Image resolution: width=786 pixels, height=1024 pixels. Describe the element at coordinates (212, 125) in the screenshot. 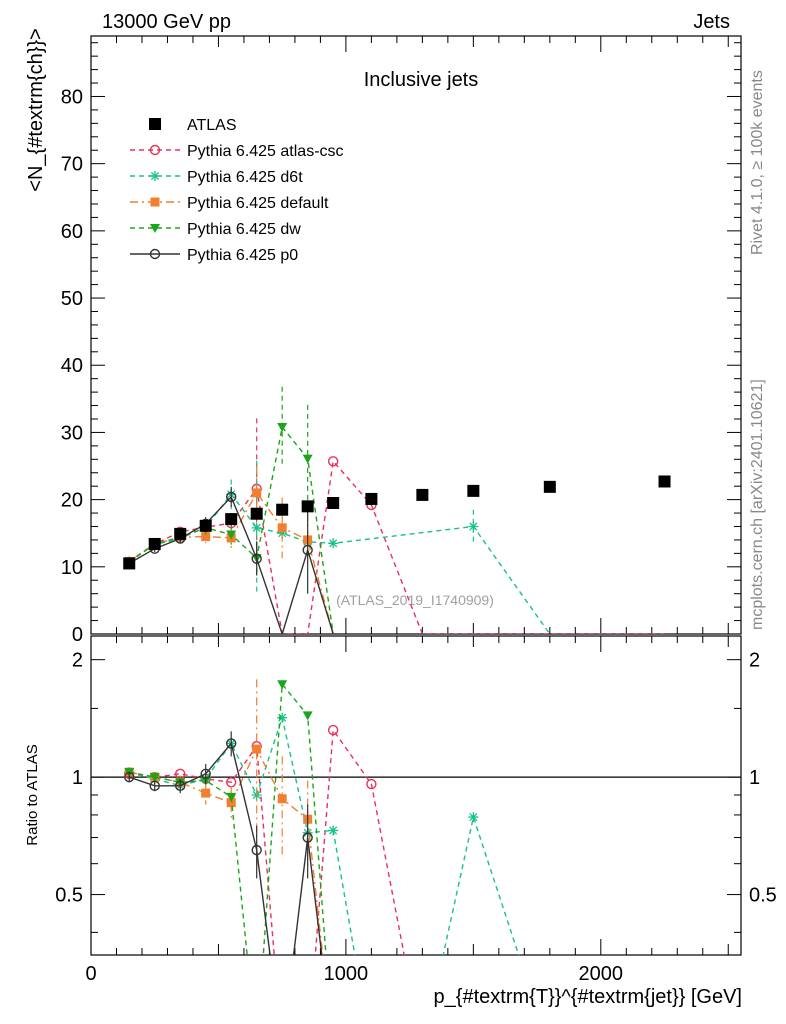

I see `legend-label: ATLAS` at that location.